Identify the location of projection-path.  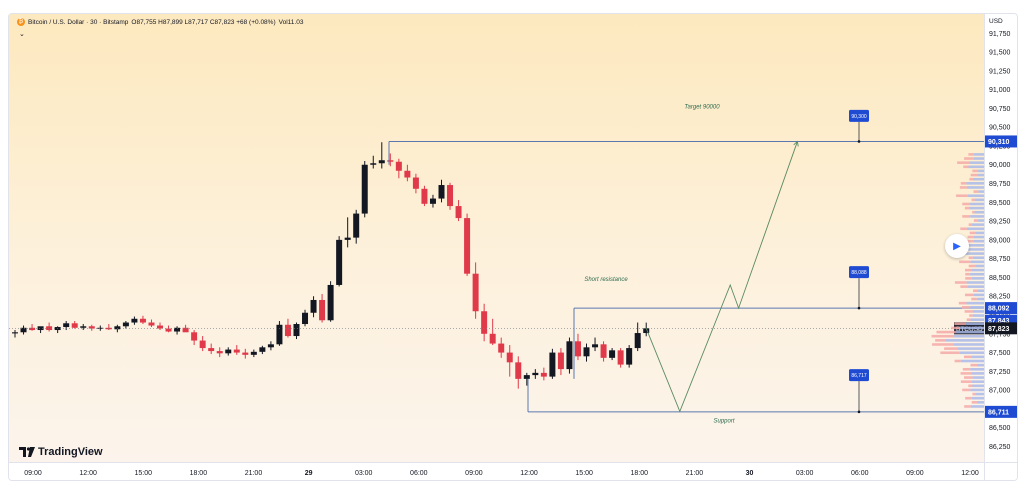
(721, 277).